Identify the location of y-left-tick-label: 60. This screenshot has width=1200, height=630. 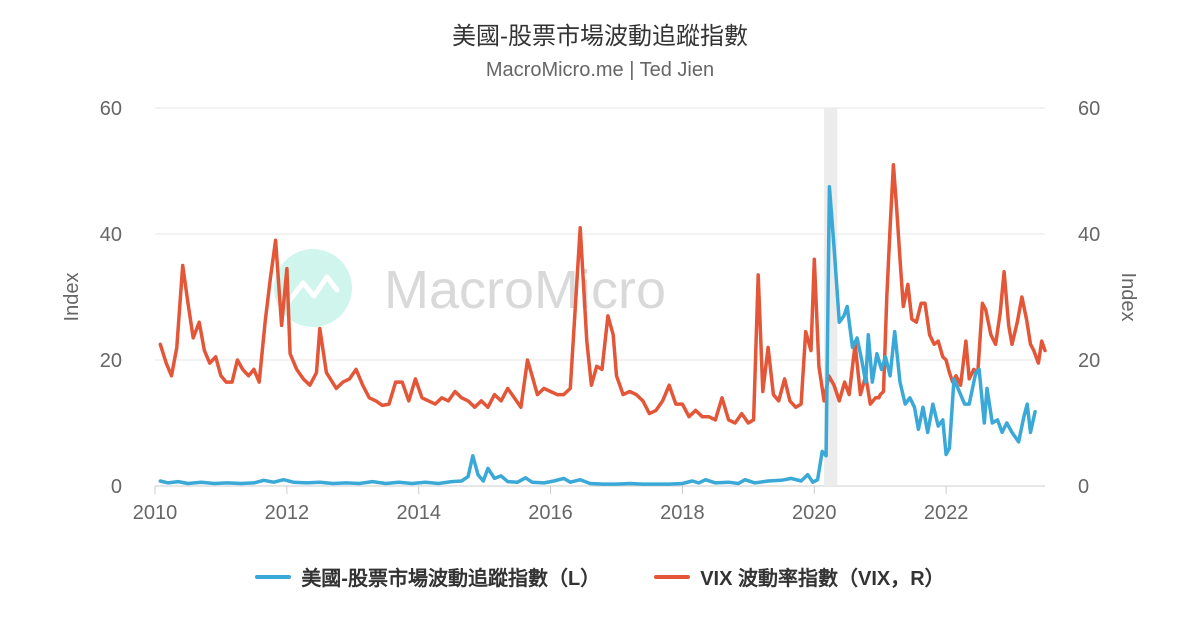
(111, 109).